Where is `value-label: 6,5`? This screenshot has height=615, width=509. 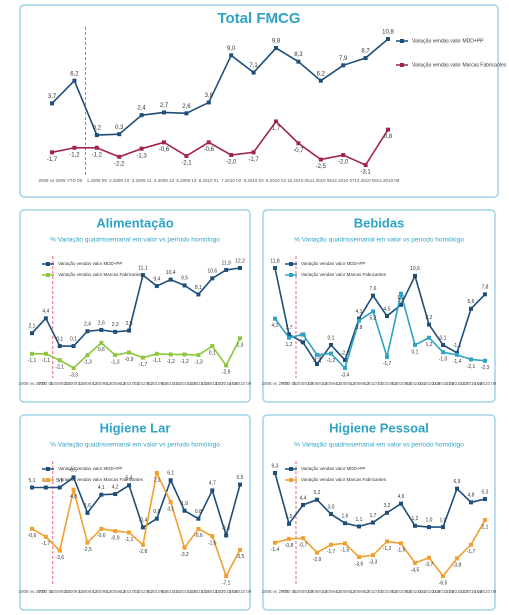
value-label: 6,5 is located at coordinates (73, 471).